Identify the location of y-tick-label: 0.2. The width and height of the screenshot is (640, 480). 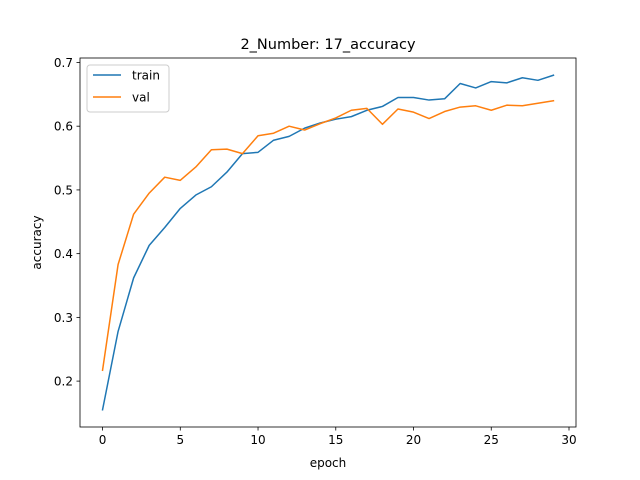
(63, 382).